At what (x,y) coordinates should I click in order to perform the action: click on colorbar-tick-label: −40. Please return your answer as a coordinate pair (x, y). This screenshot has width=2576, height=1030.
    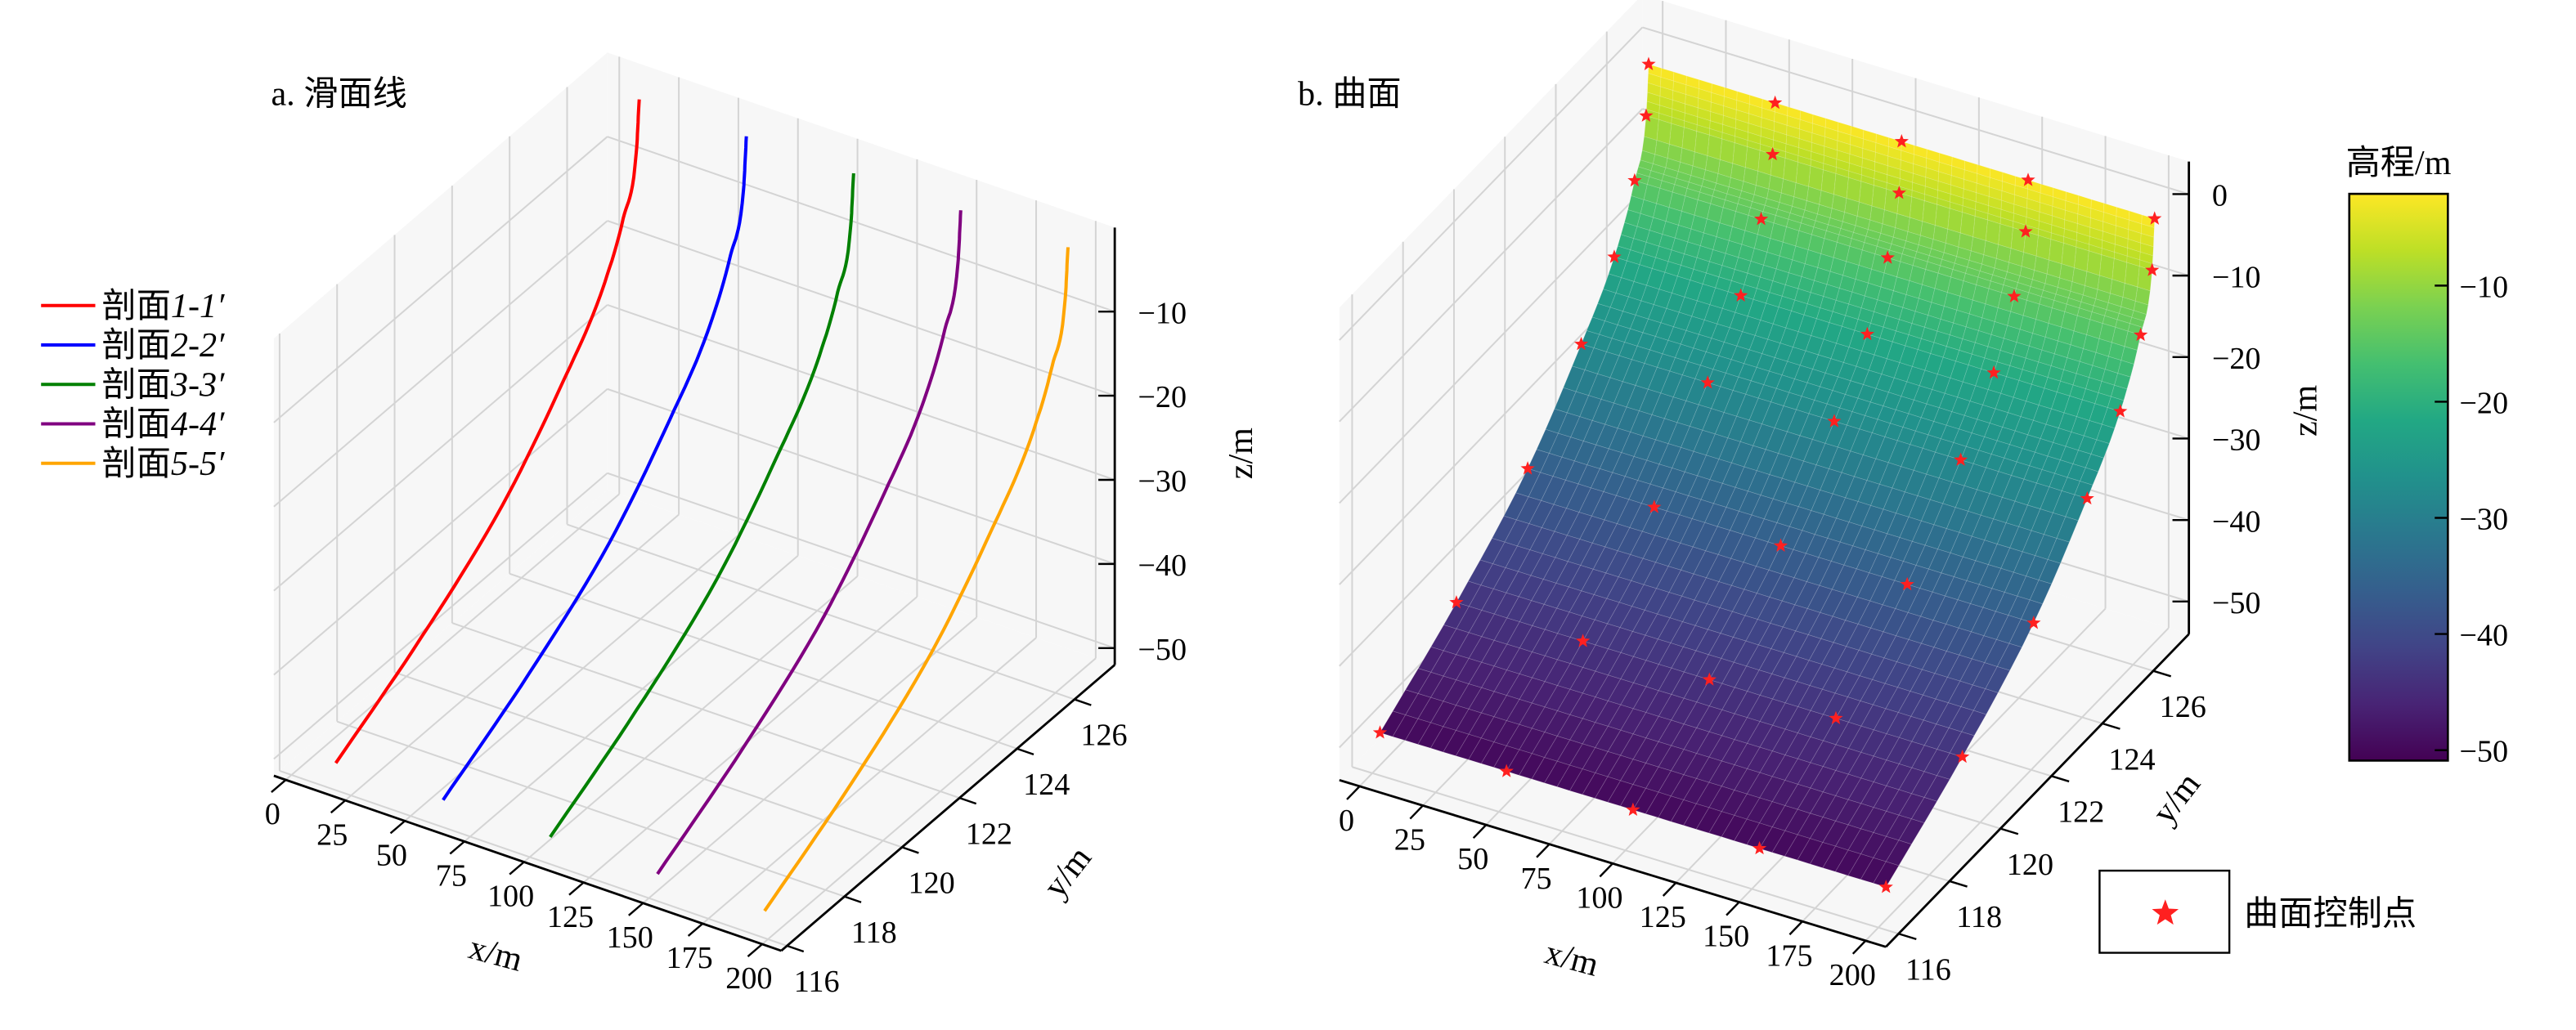
    Looking at the image, I should click on (2483, 636).